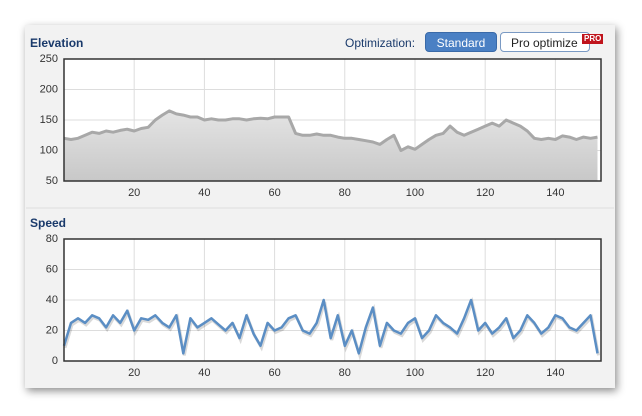 The width and height of the screenshot is (642, 416). Describe the element at coordinates (52, 181) in the screenshot. I see `y-tick-label: 50` at that location.